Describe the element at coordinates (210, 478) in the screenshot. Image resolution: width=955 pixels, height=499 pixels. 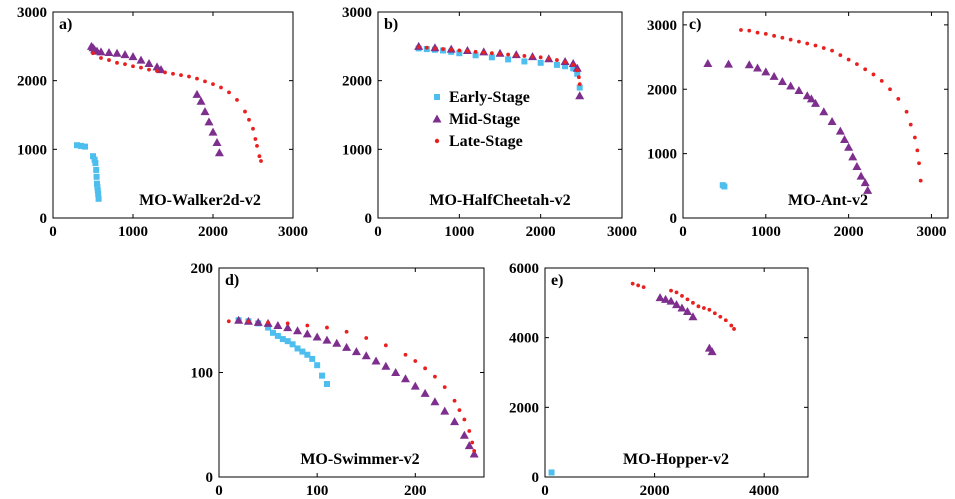
I see `y-tick-label: 0` at that location.